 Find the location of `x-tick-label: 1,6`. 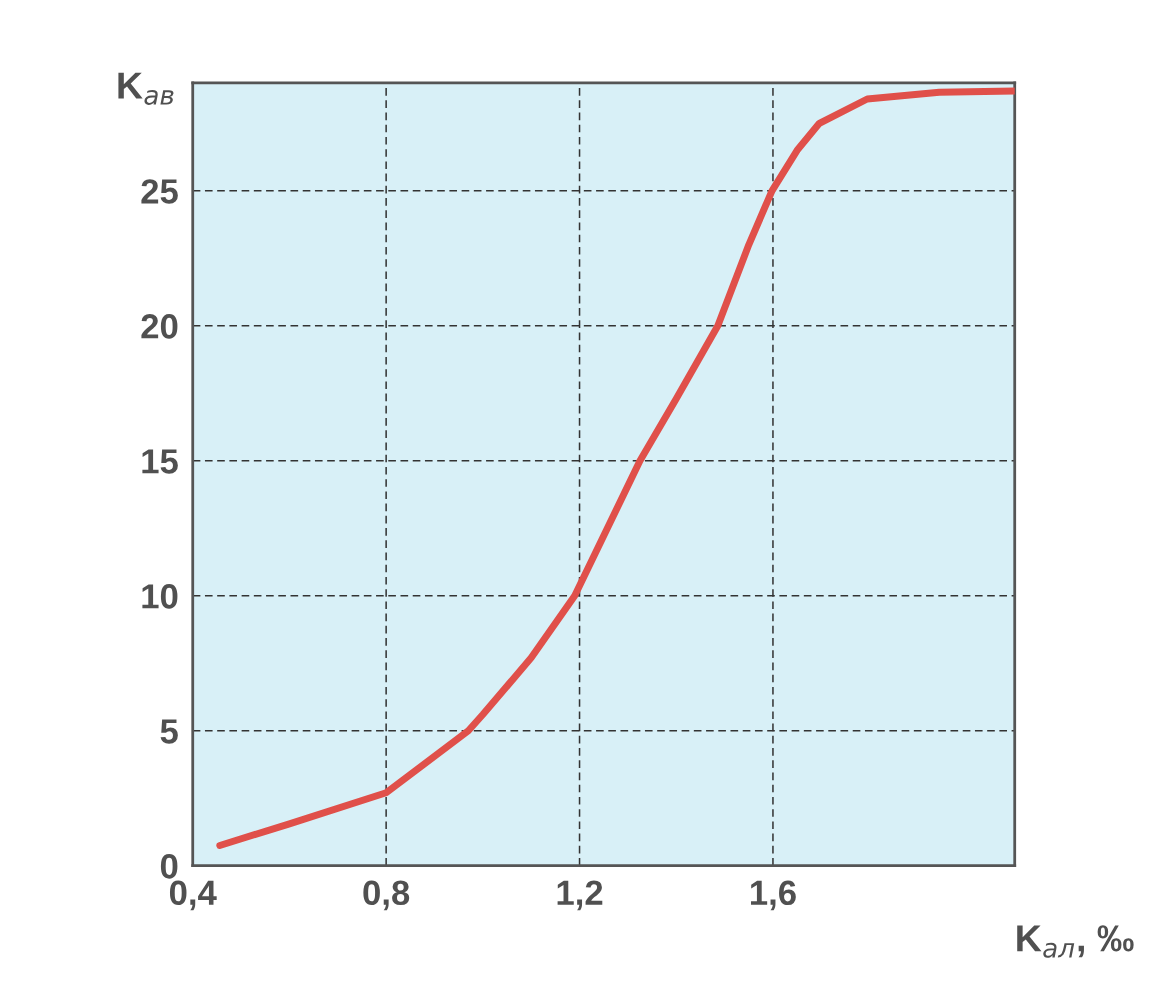

x-tick-label: 1,6 is located at coordinates (773, 895).